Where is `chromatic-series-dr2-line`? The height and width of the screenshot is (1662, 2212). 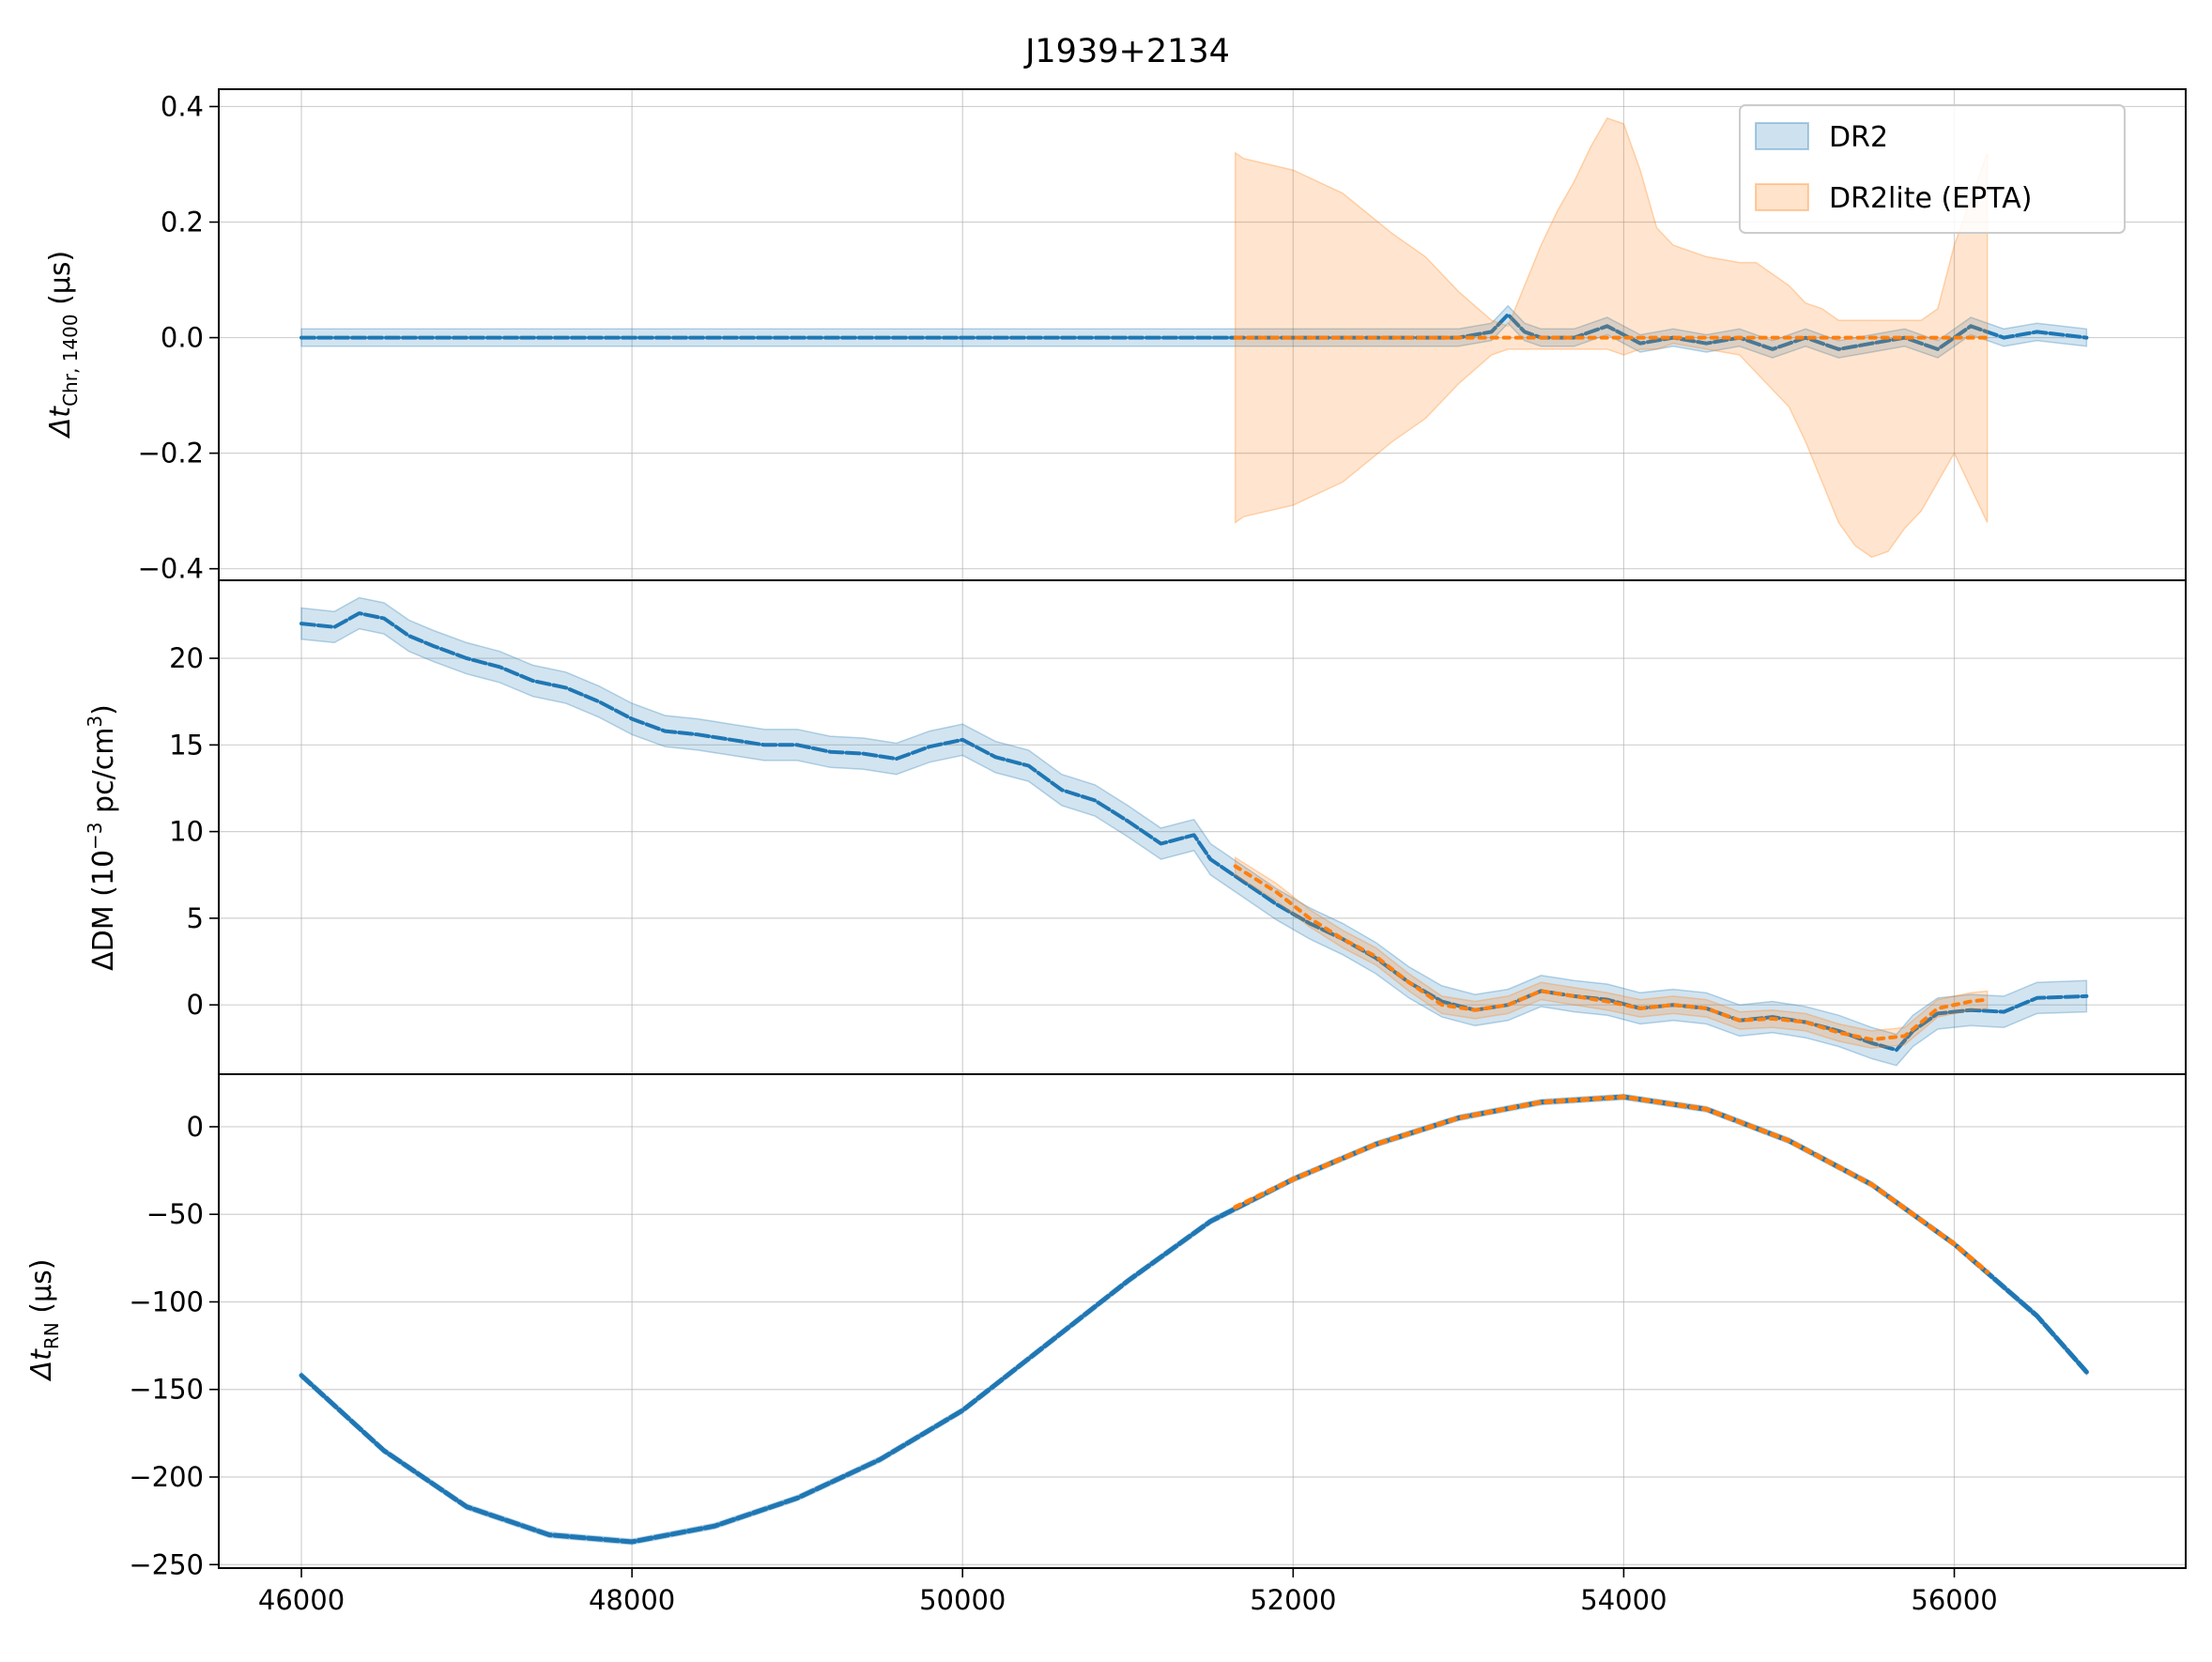 chromatic-series-dr2-line is located at coordinates (1194, 332).